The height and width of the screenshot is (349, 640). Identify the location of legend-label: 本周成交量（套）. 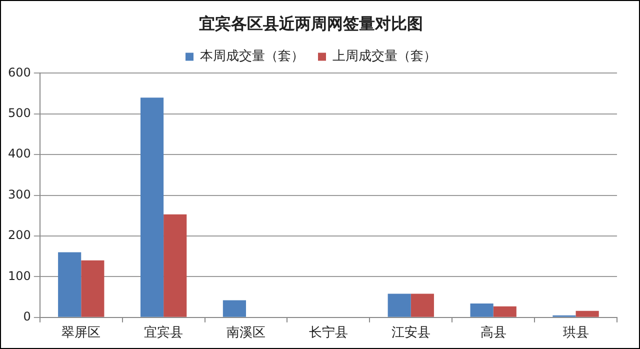
(252, 56).